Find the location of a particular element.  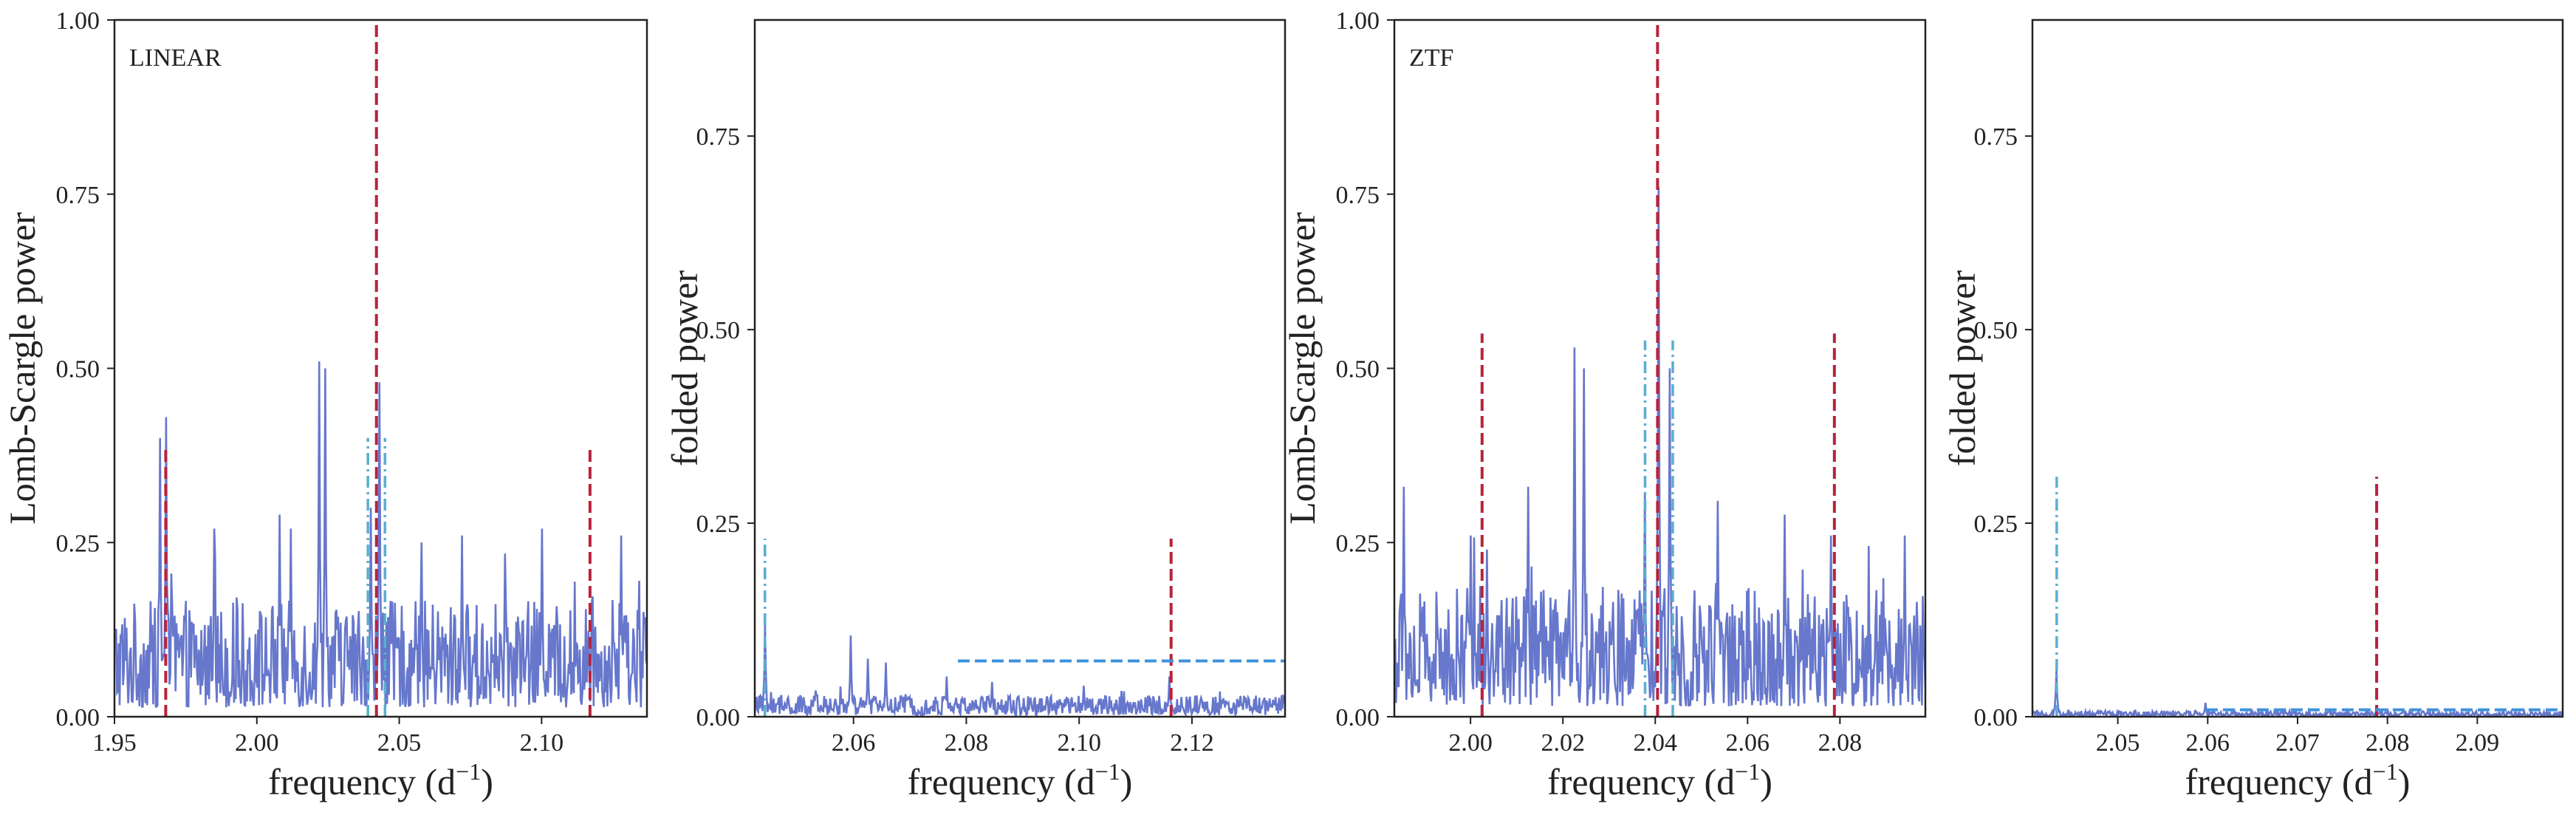

x-tick-label: 2.04 is located at coordinates (1655, 743).